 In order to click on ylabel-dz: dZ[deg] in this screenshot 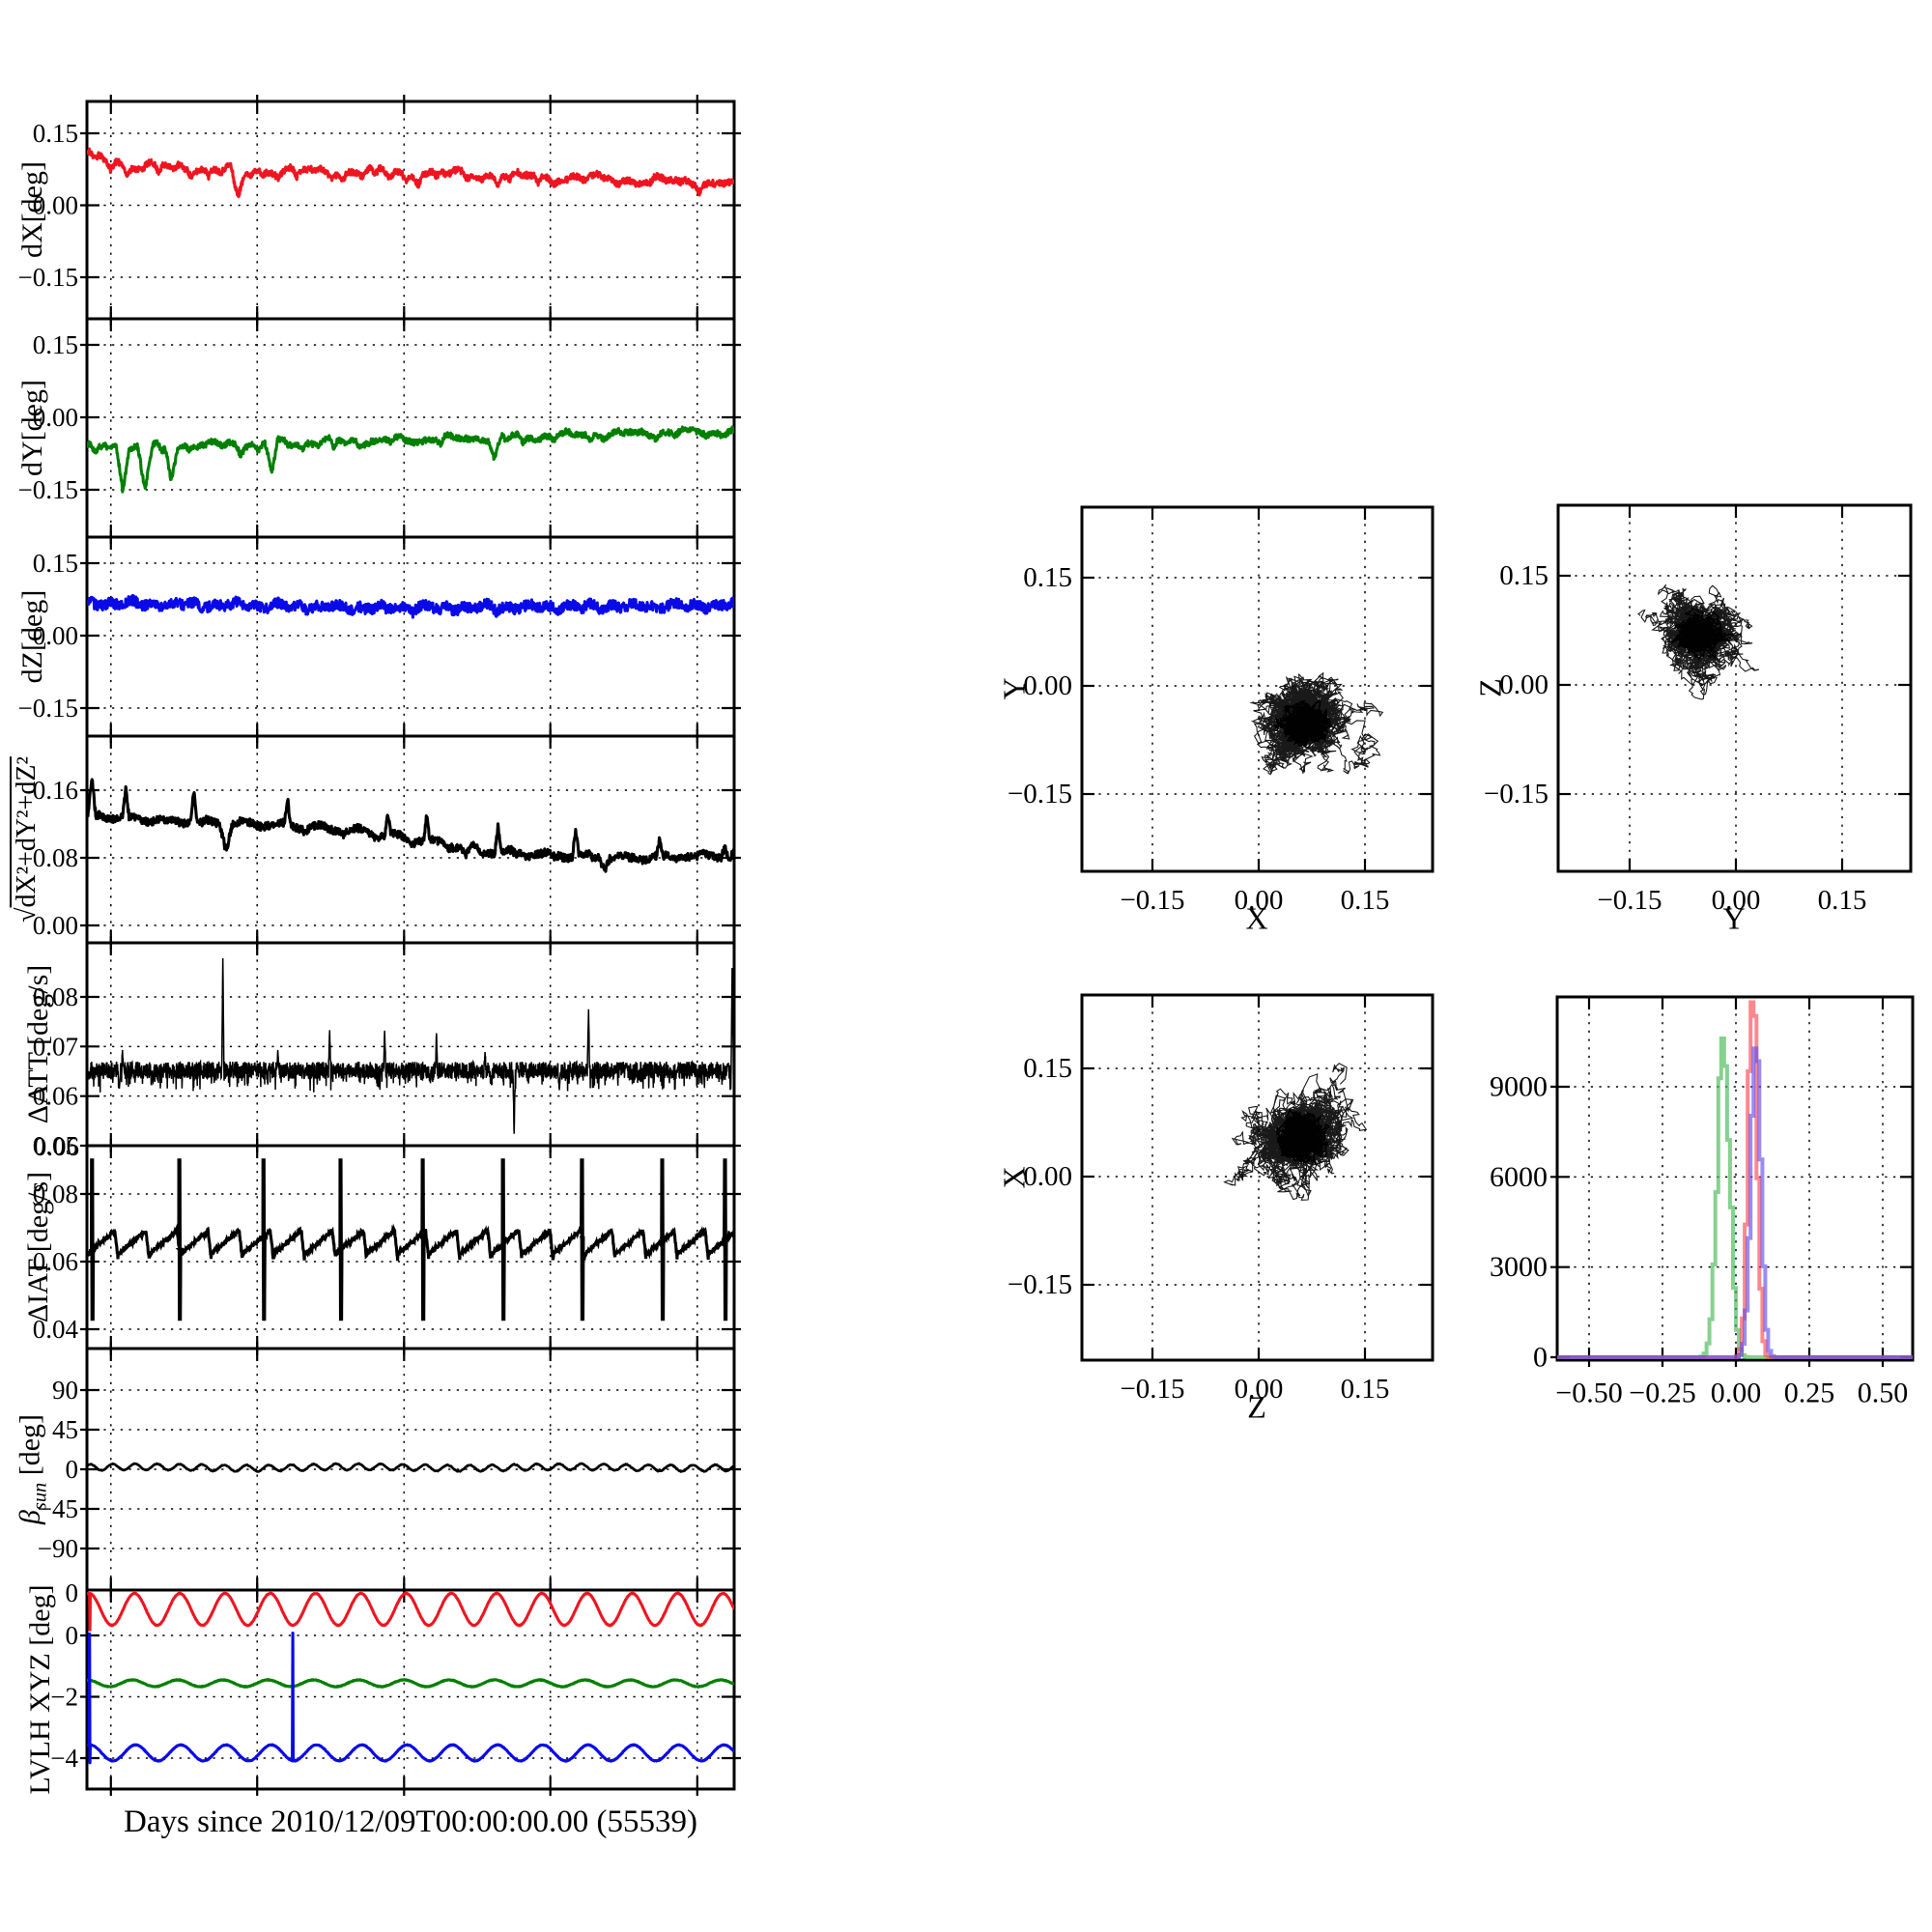, I will do `click(32, 636)`.